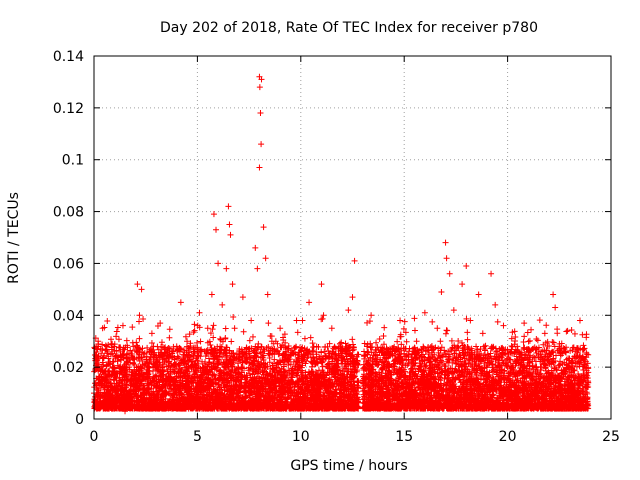  Describe the element at coordinates (68, 213) in the screenshot. I see `y-tick-label: 0.08` at that location.